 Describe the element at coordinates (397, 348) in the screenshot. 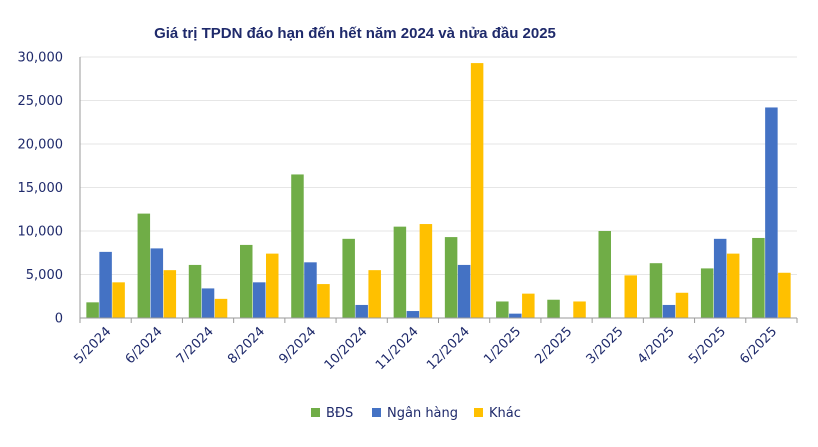

I see `x-tick-label: 11/2024` at that location.